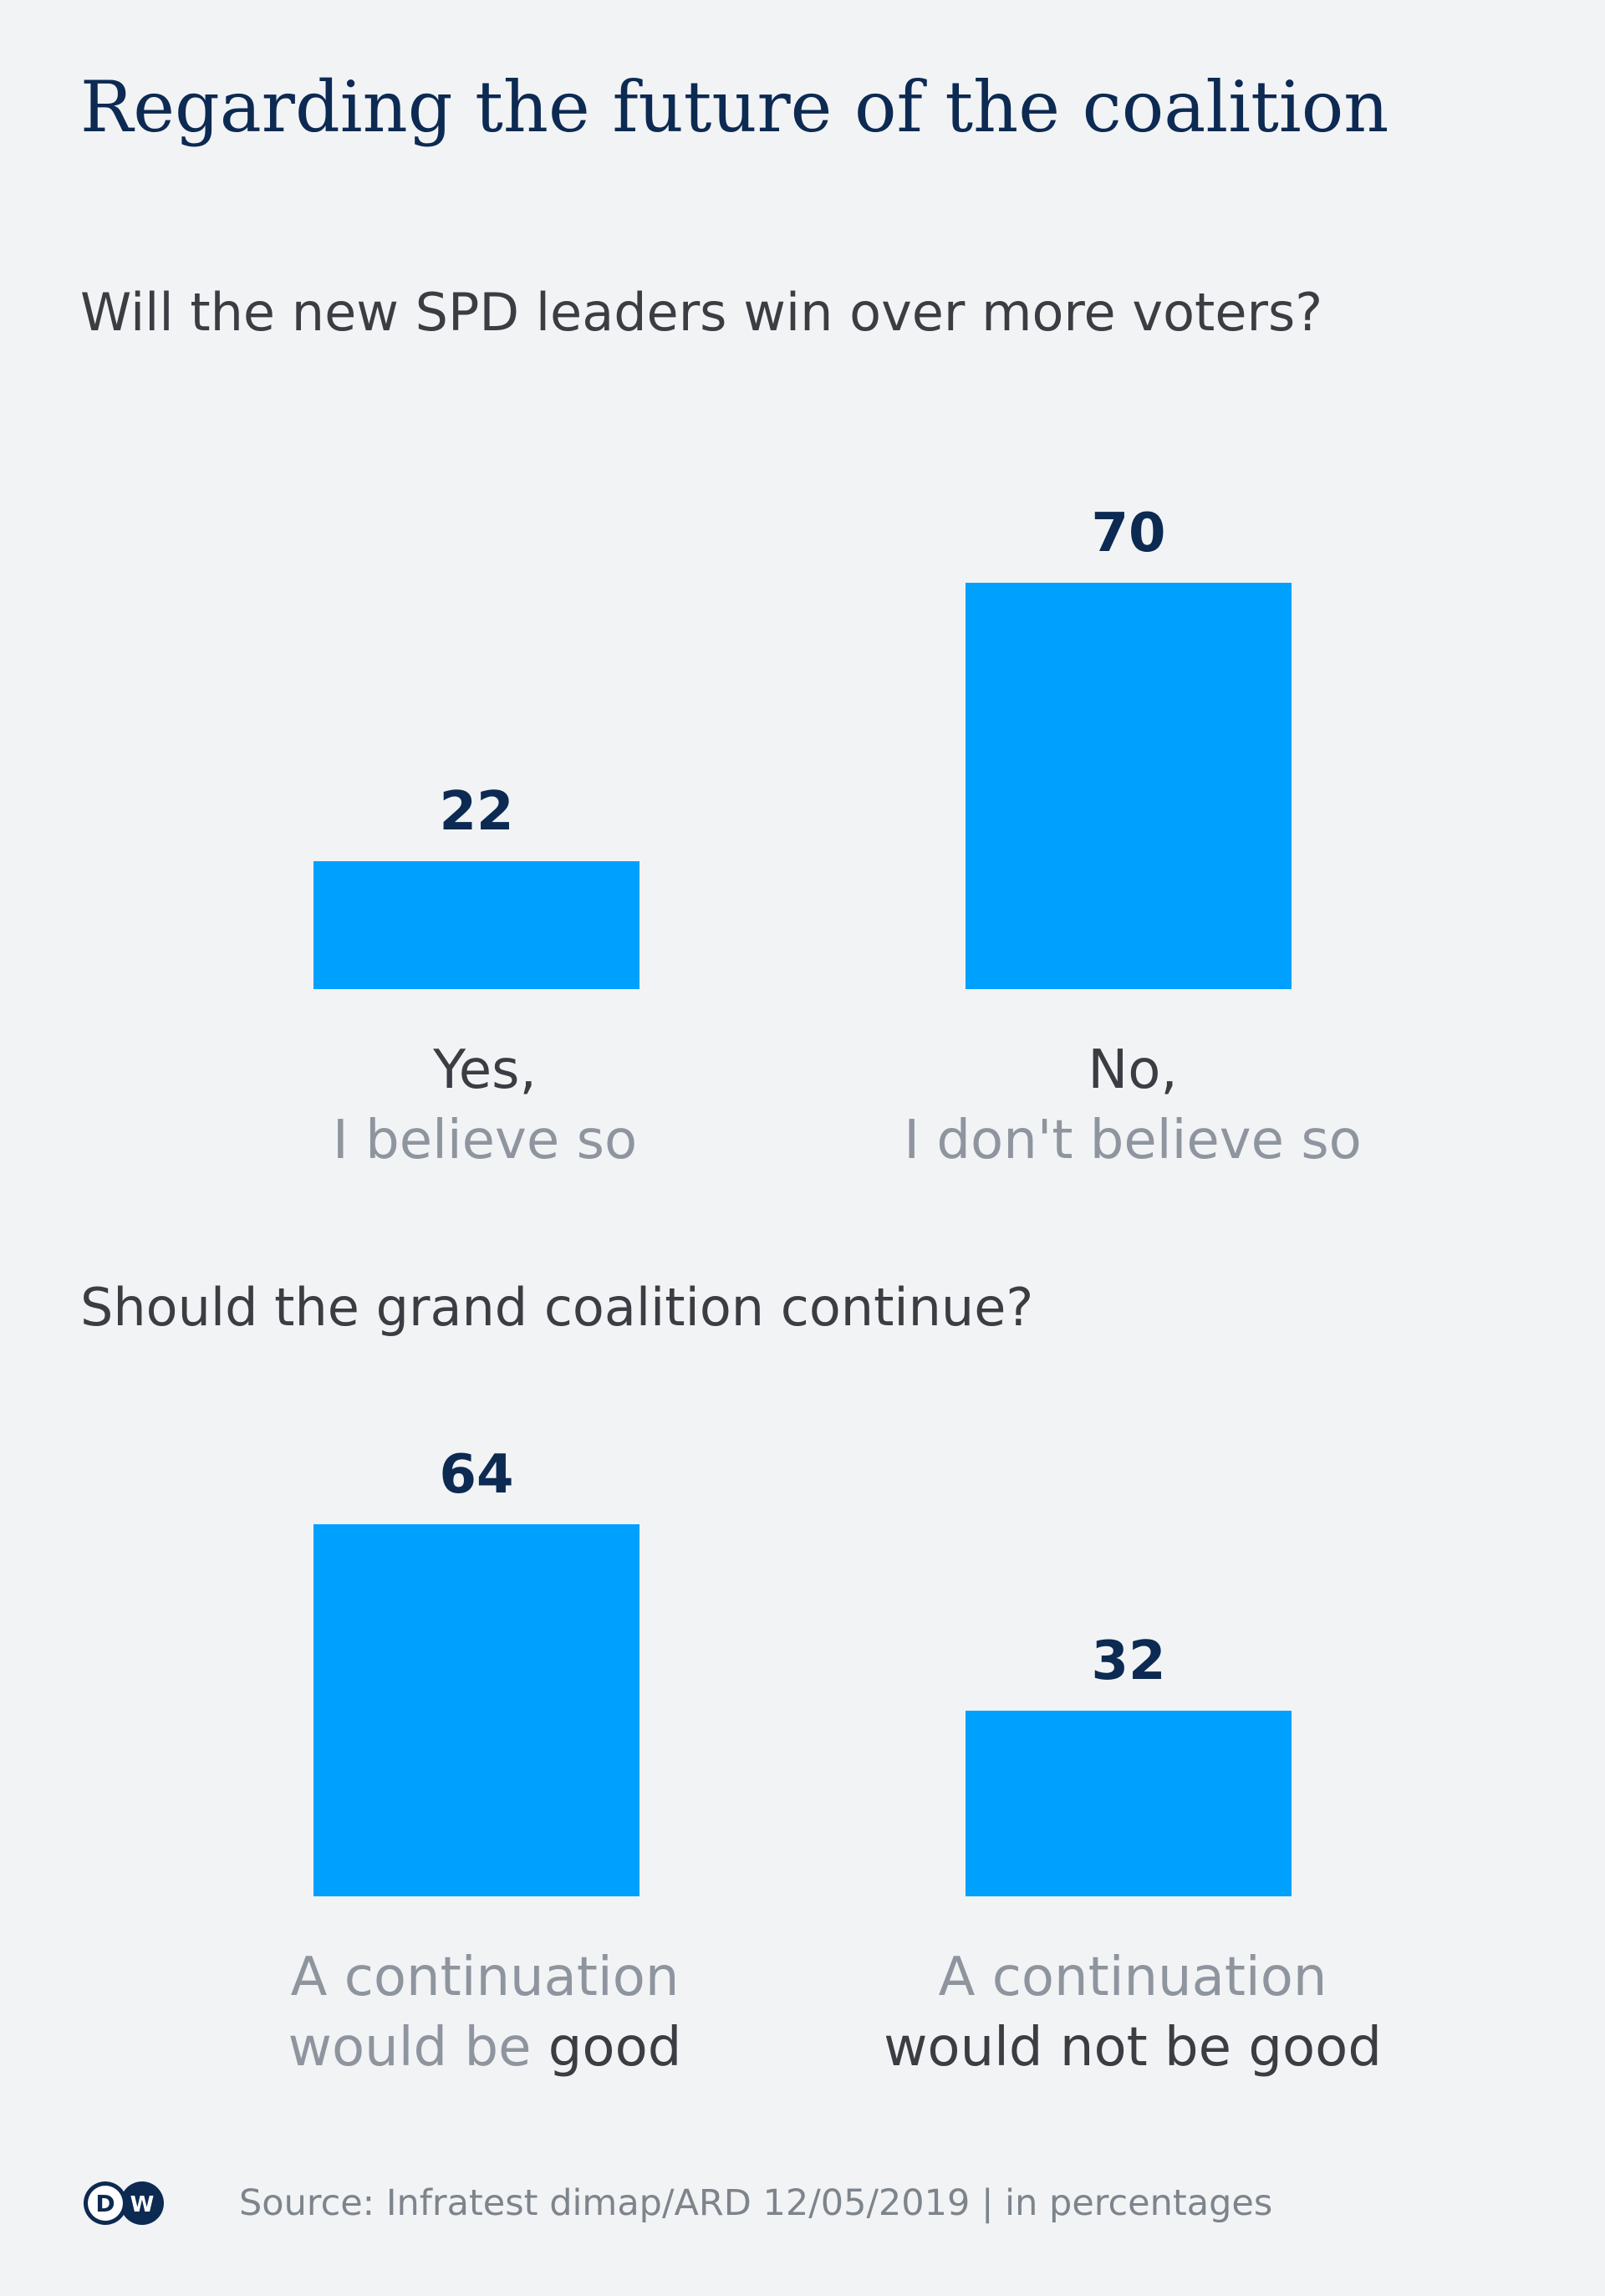  I want to click on bar-value-yes: 22, so click(476, 813).